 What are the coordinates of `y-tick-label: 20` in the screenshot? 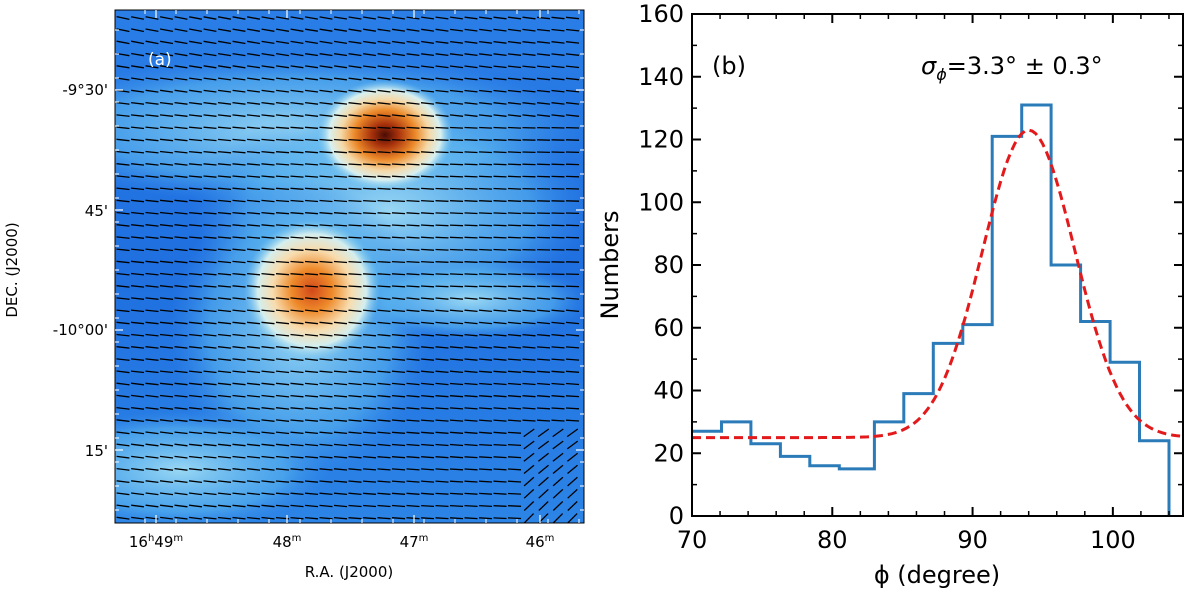 It's located at (668, 453).